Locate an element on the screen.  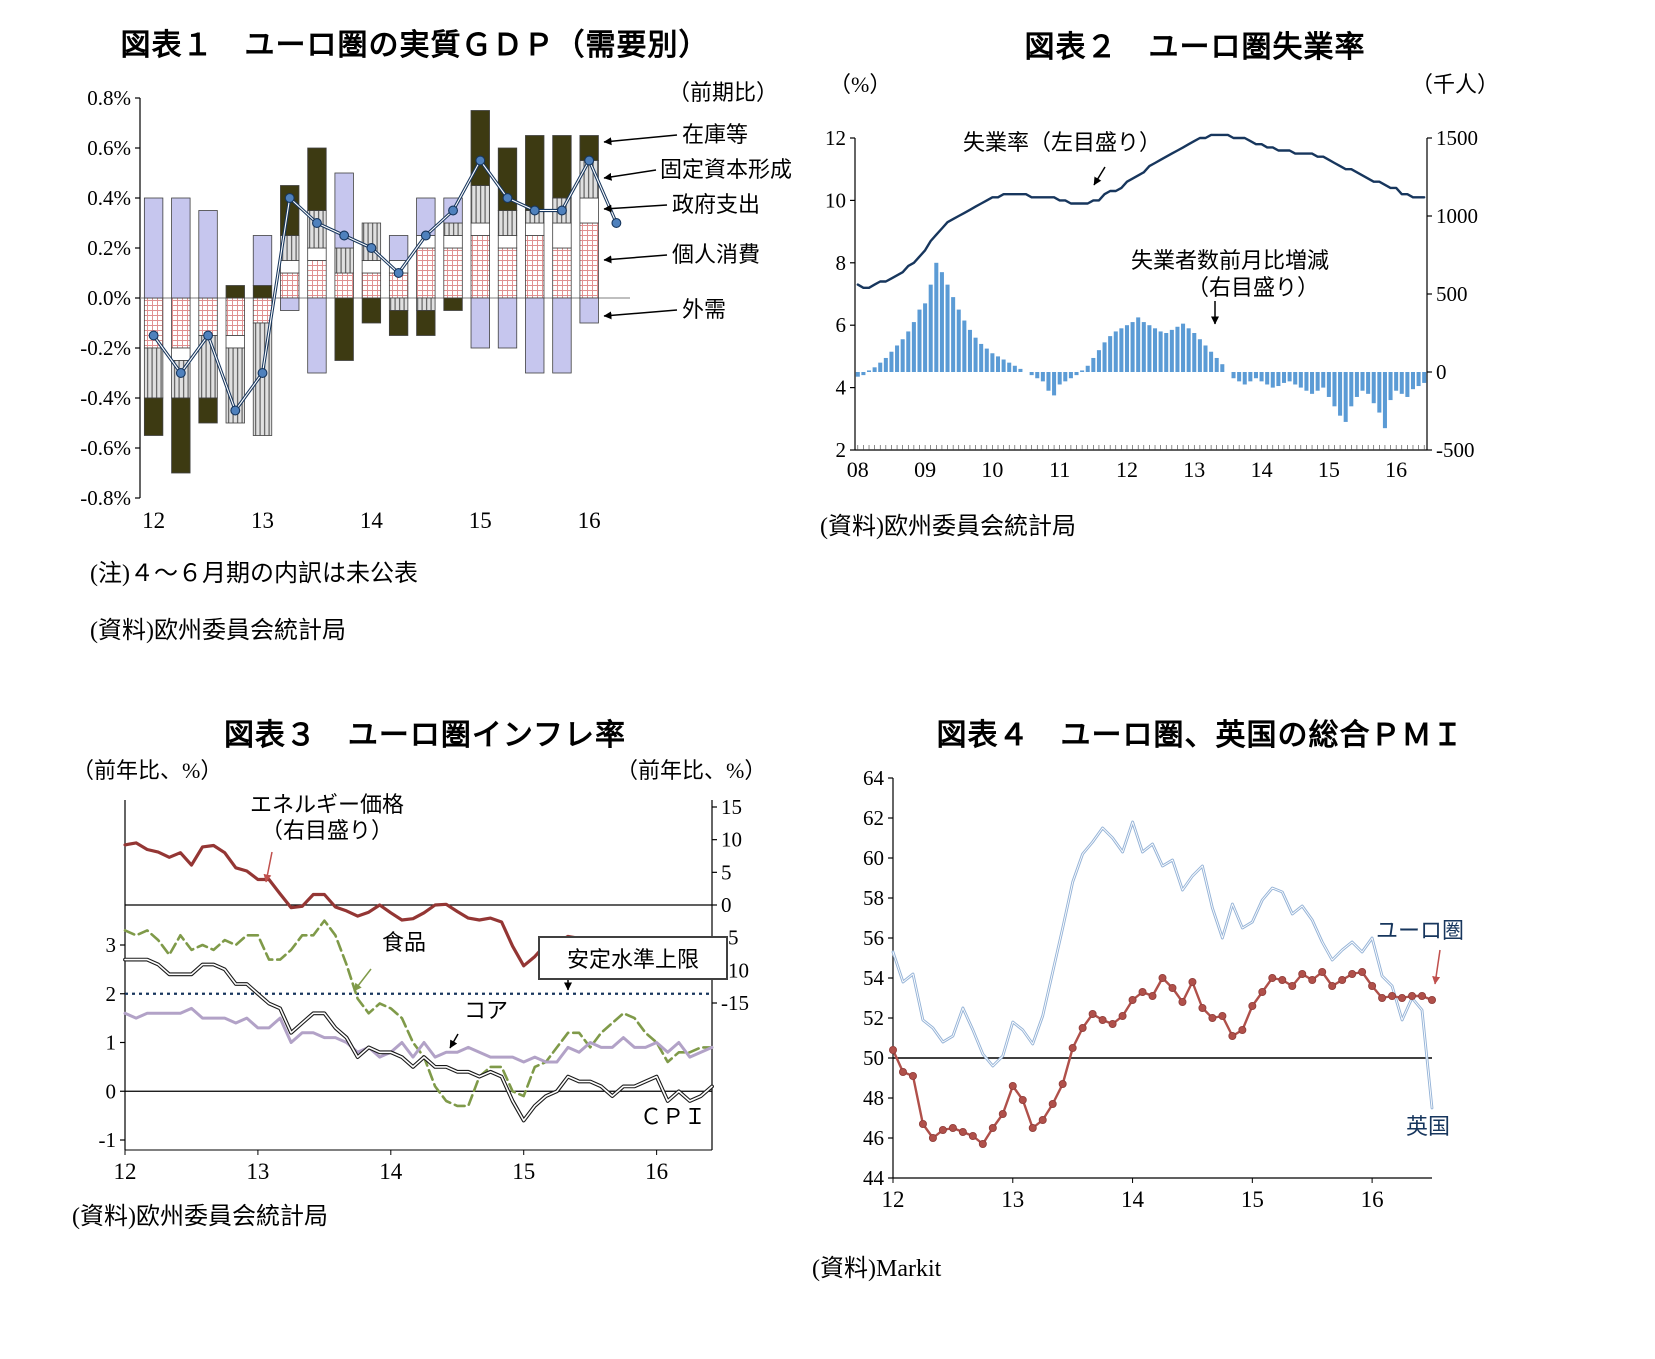
fig2-rate-annotation: 失業率（左目盛り） is located at coordinates (1062, 142).